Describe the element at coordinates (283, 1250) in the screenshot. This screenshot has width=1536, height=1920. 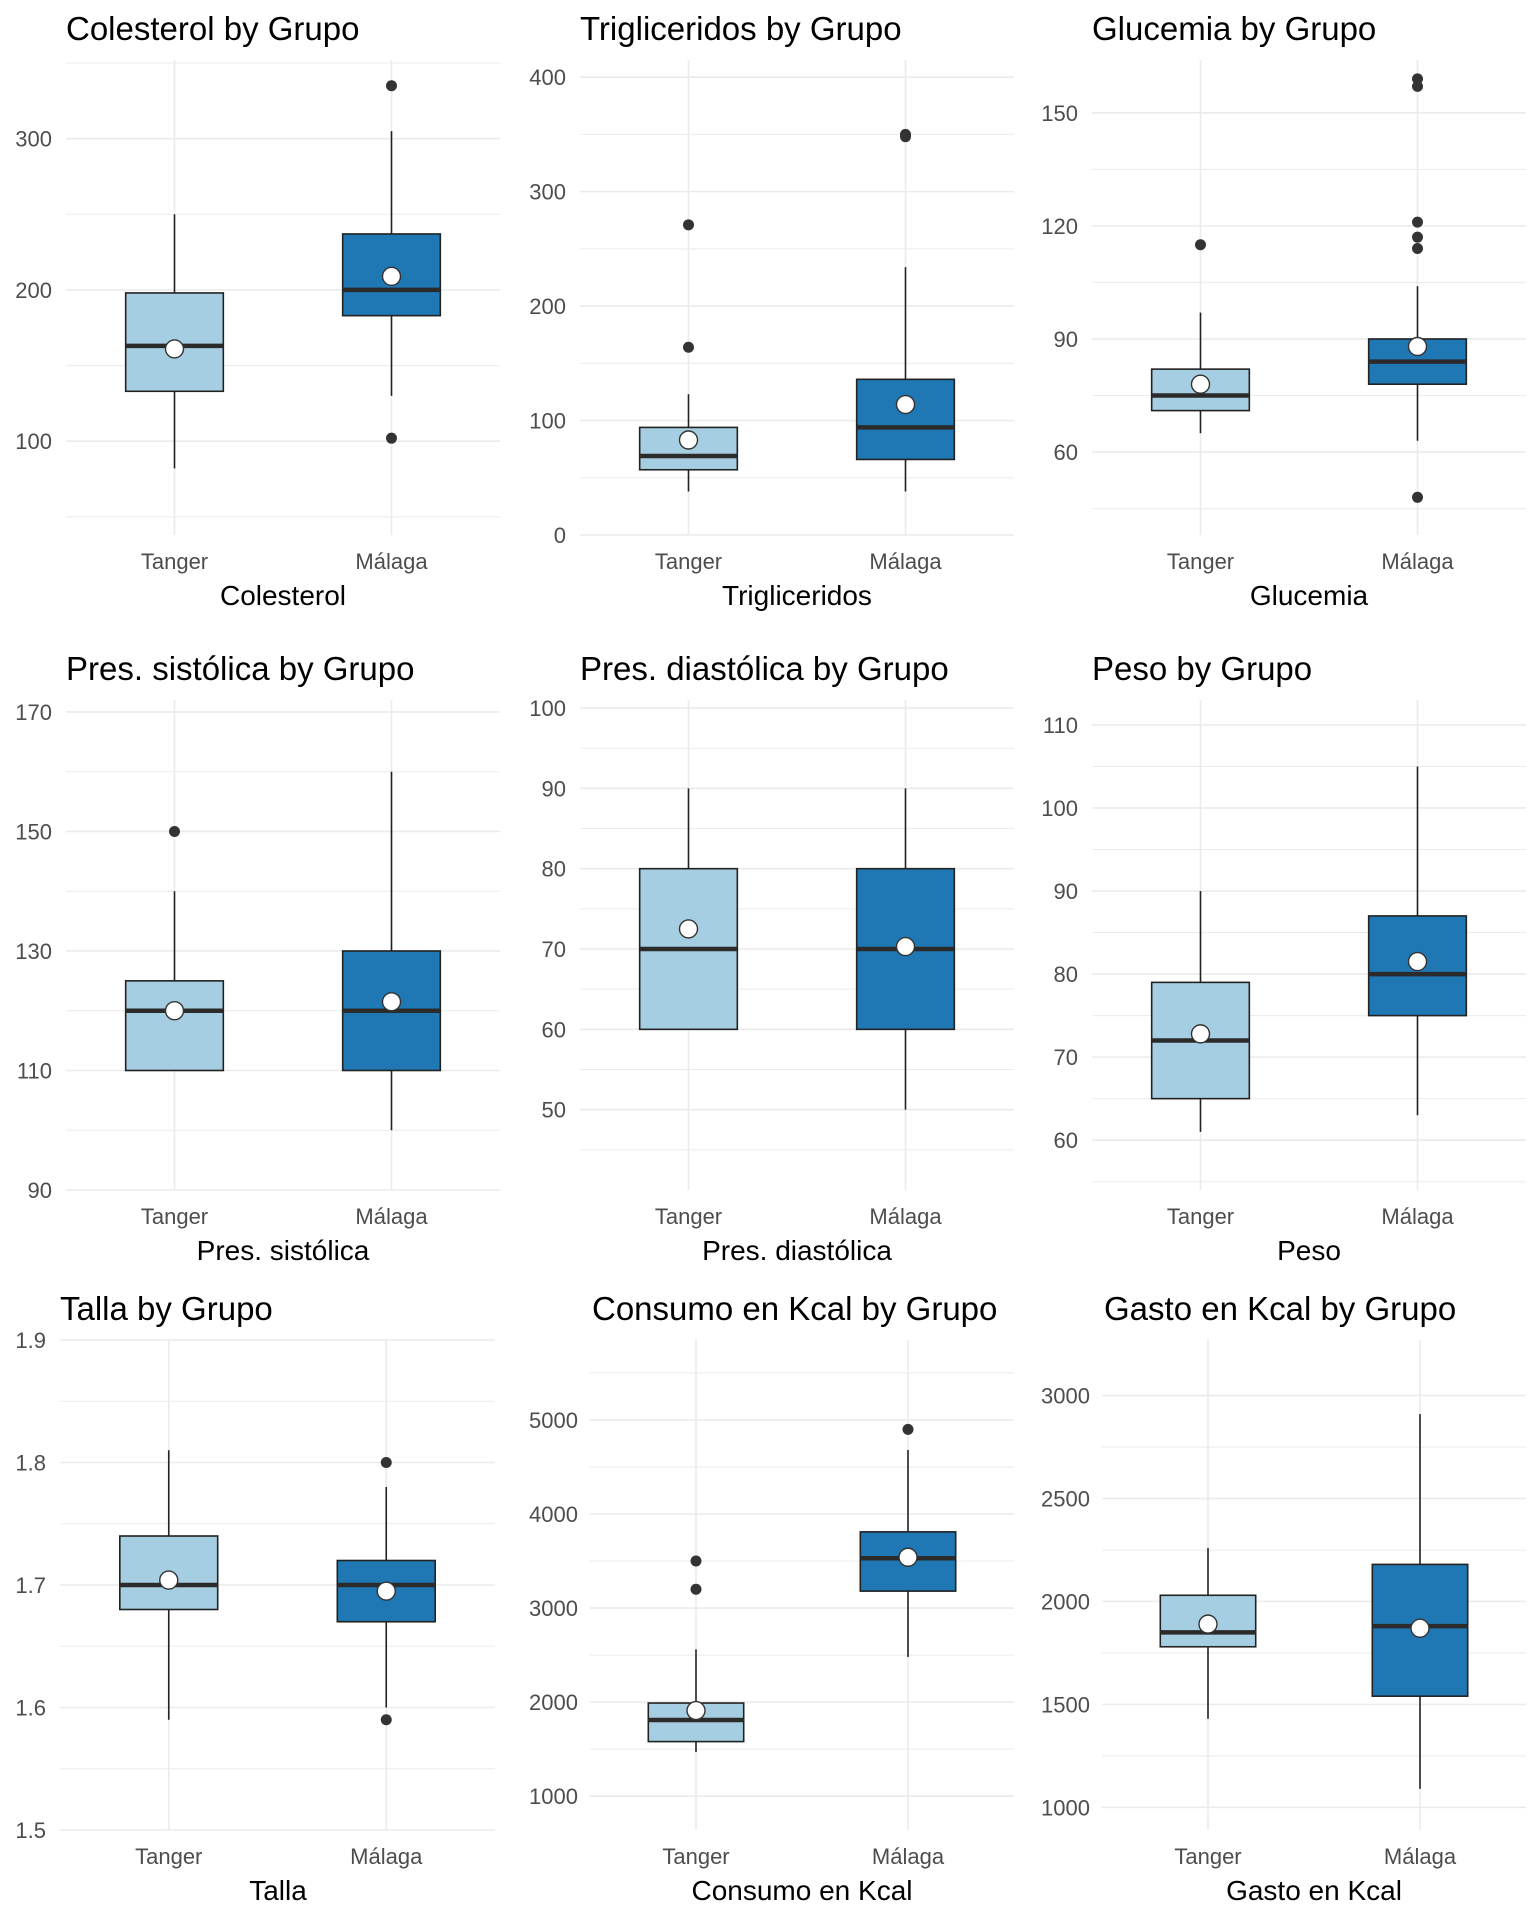
I see `x-axis-label: Pres. sistólica` at that location.